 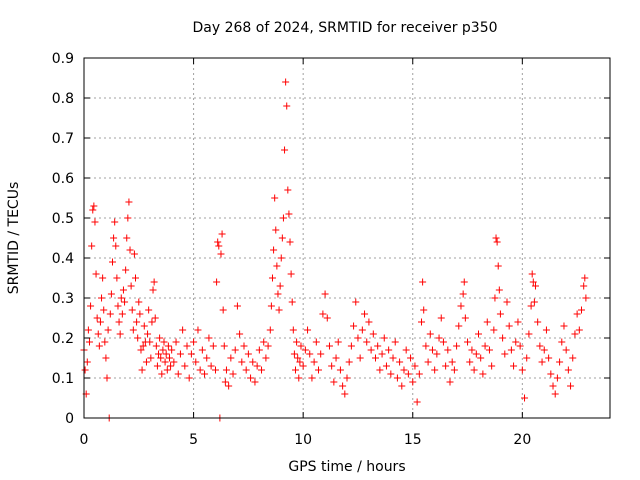 What do you see at coordinates (63, 259) in the screenshot?
I see `y-tick-label: 0.4` at bounding box center [63, 259].